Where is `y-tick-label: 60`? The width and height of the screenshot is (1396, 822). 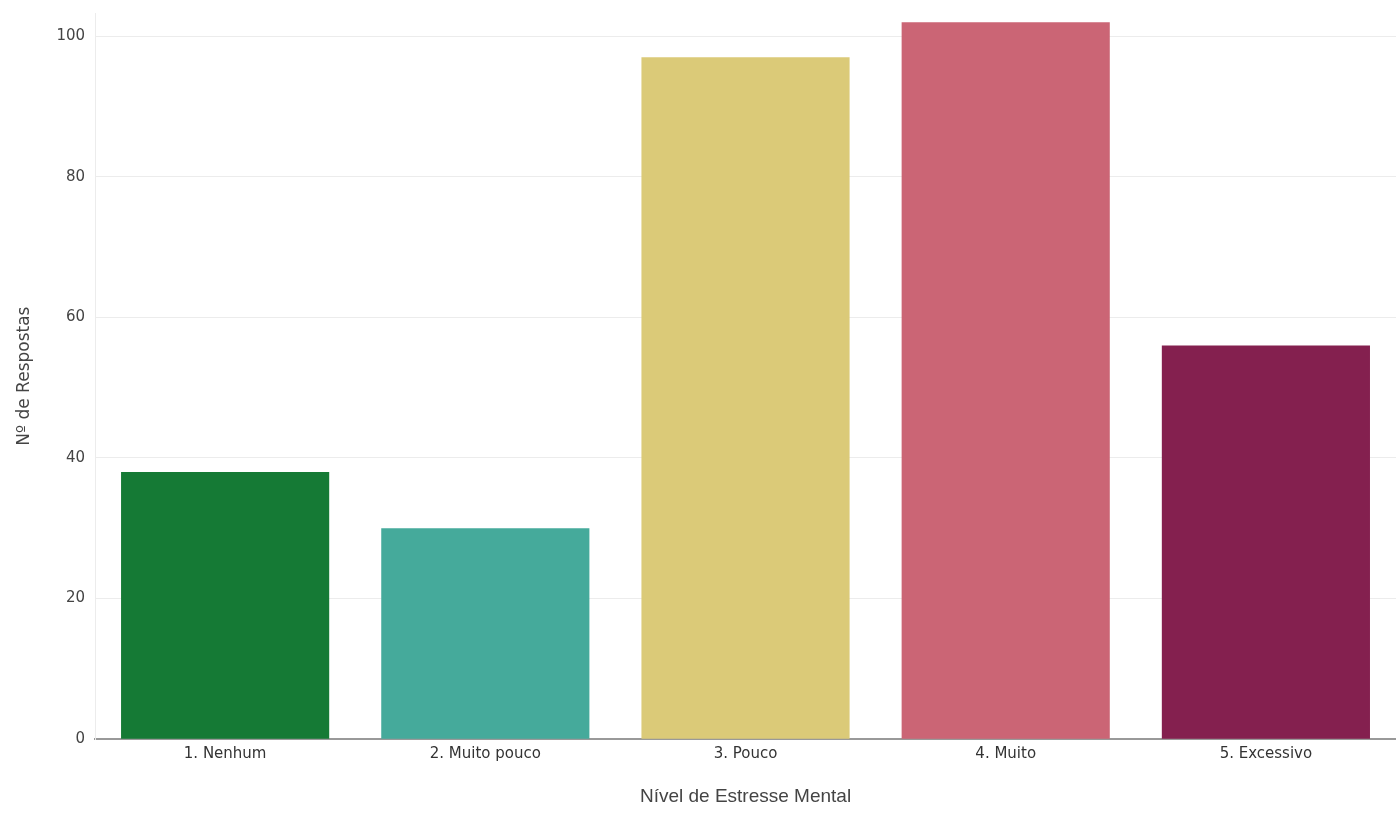
y-tick-label: 60 is located at coordinates (75, 316).